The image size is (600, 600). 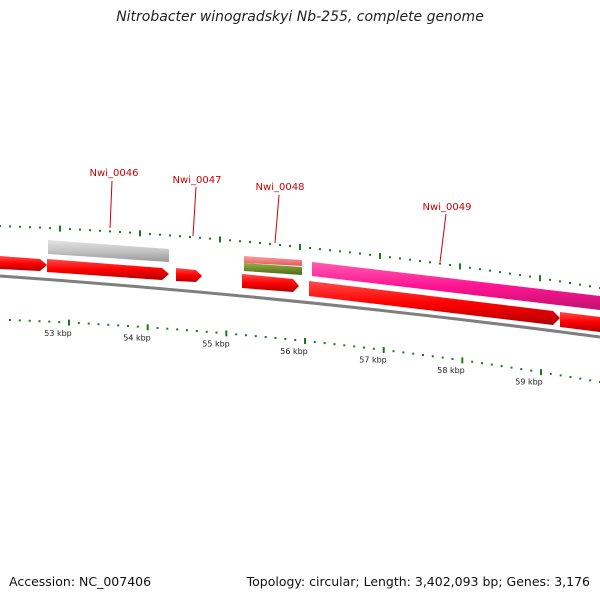 What do you see at coordinates (447, 207) in the screenshot?
I see `gene-label: Nwi_0049` at bounding box center [447, 207].